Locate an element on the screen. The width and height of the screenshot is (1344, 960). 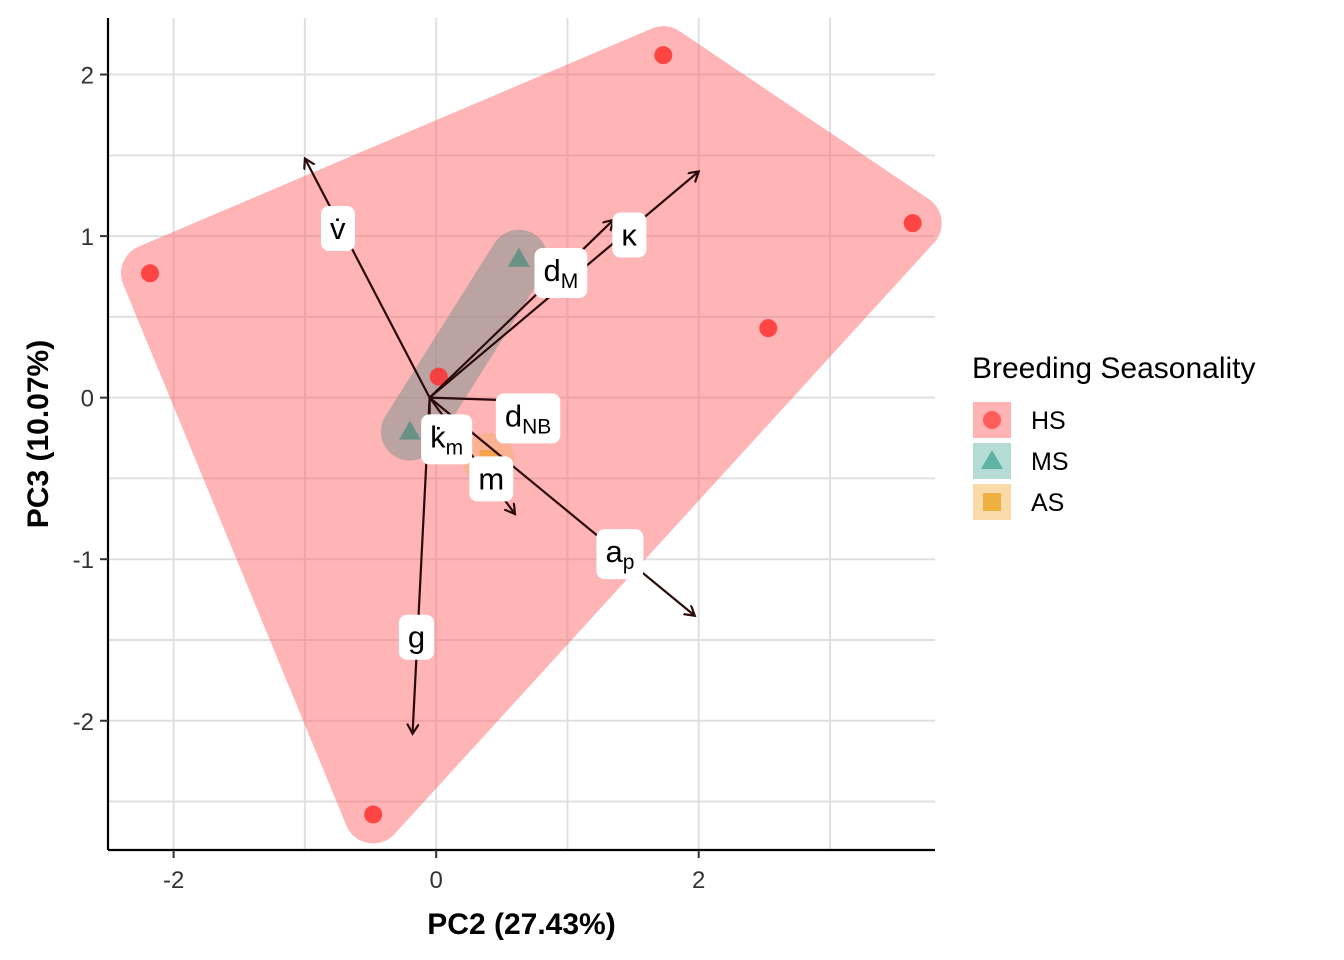
arrow-label-ap: ap is located at coordinates (620, 554).